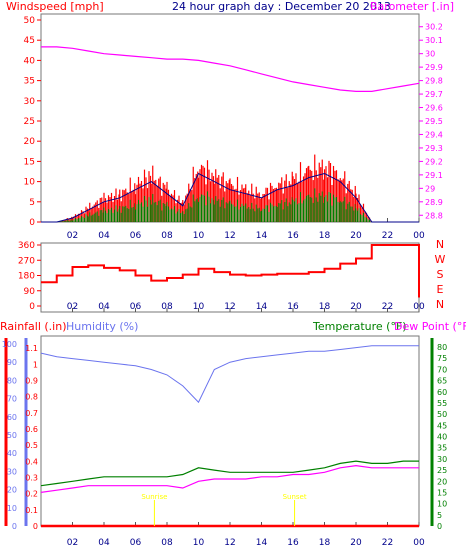 The height and width of the screenshot is (555, 466). What do you see at coordinates (293, 236) in the screenshot?
I see `wind-x-tick-label: 16` at bounding box center [293, 236].